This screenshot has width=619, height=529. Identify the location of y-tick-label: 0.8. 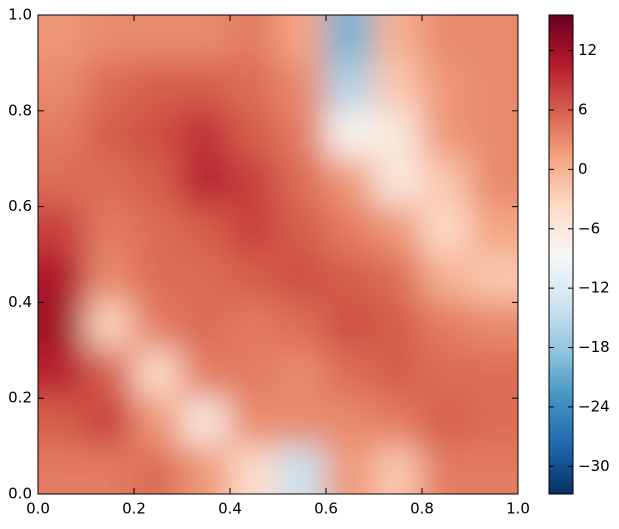
(20, 110).